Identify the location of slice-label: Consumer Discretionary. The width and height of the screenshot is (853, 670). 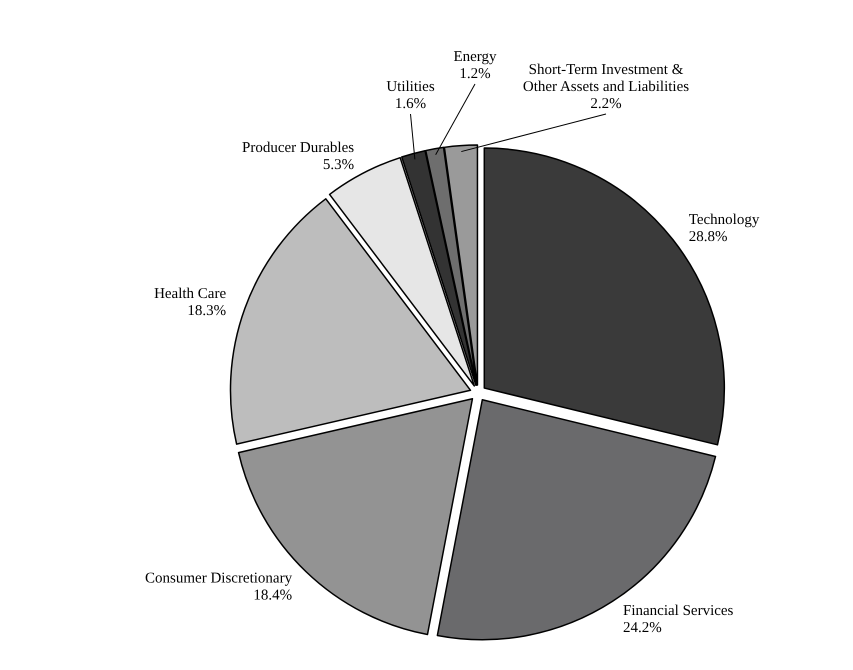
(219, 578).